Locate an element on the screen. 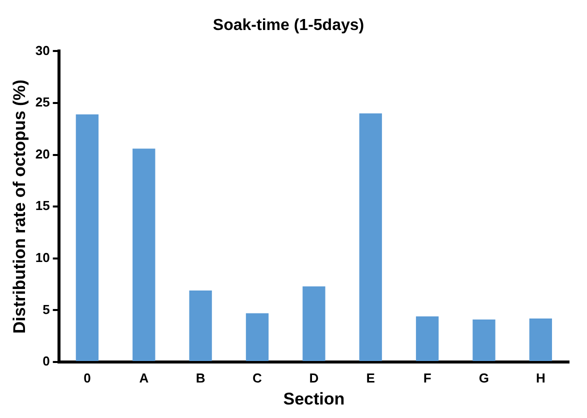 The width and height of the screenshot is (587, 418). y-tick-label: 10 is located at coordinates (42, 257).